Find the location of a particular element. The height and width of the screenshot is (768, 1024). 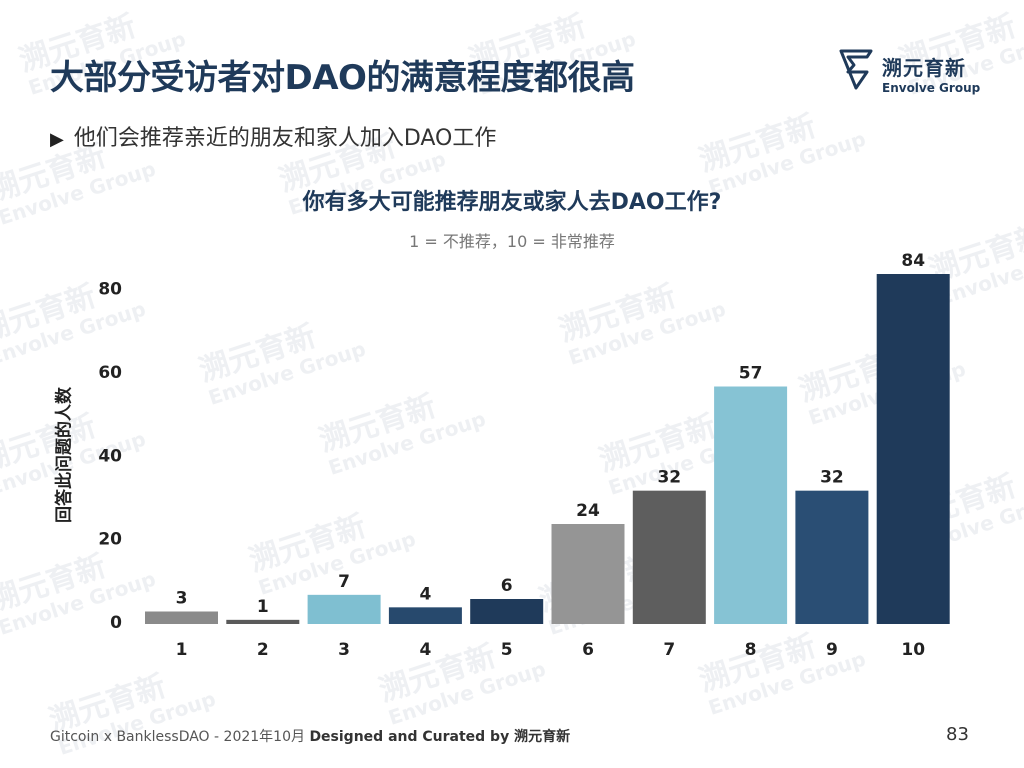

x-tick-label-7: 7 is located at coordinates (669, 650).